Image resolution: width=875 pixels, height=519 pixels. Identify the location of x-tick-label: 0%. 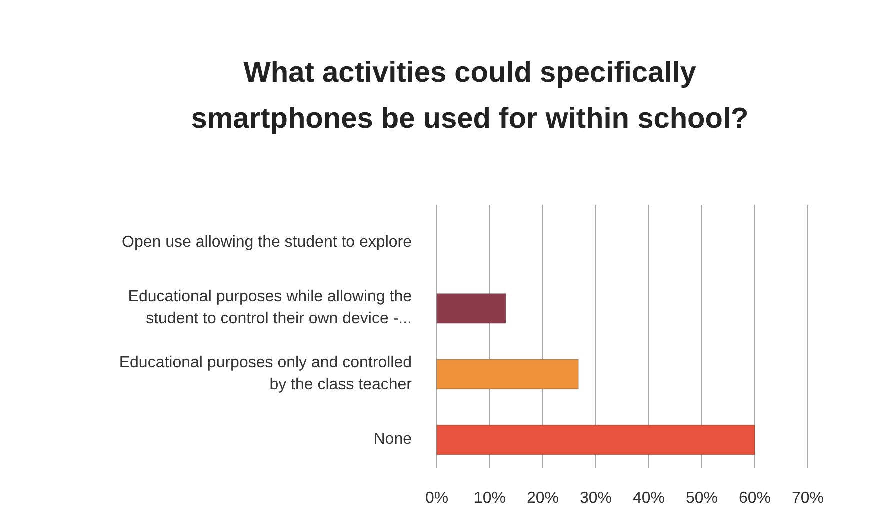
(437, 498).